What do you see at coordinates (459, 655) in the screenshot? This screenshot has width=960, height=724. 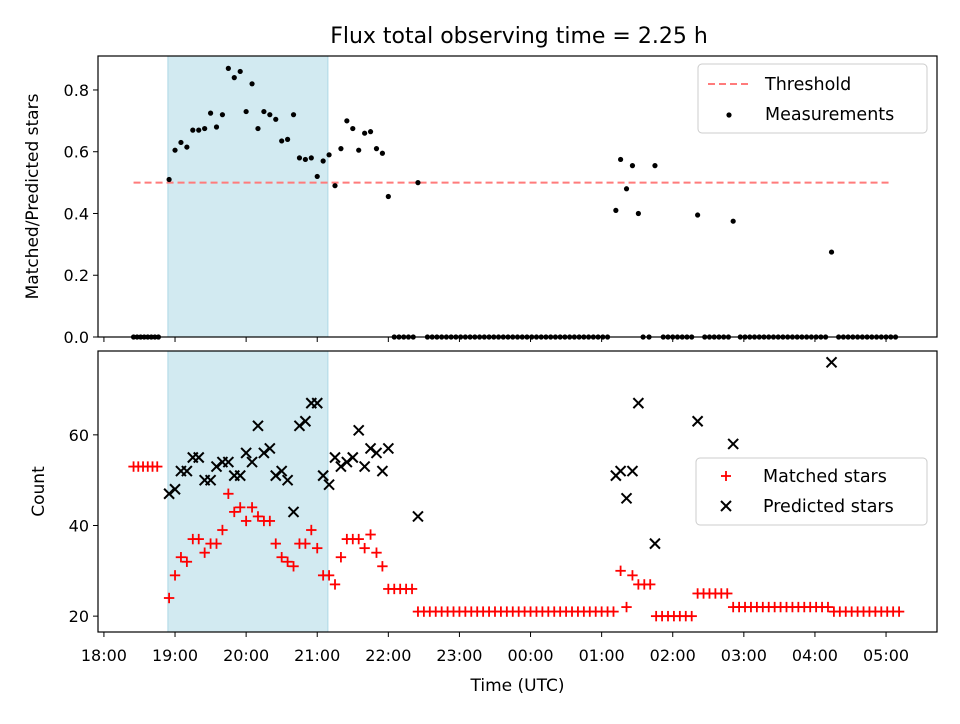 I see `x-tick-label: 23:00` at bounding box center [459, 655].